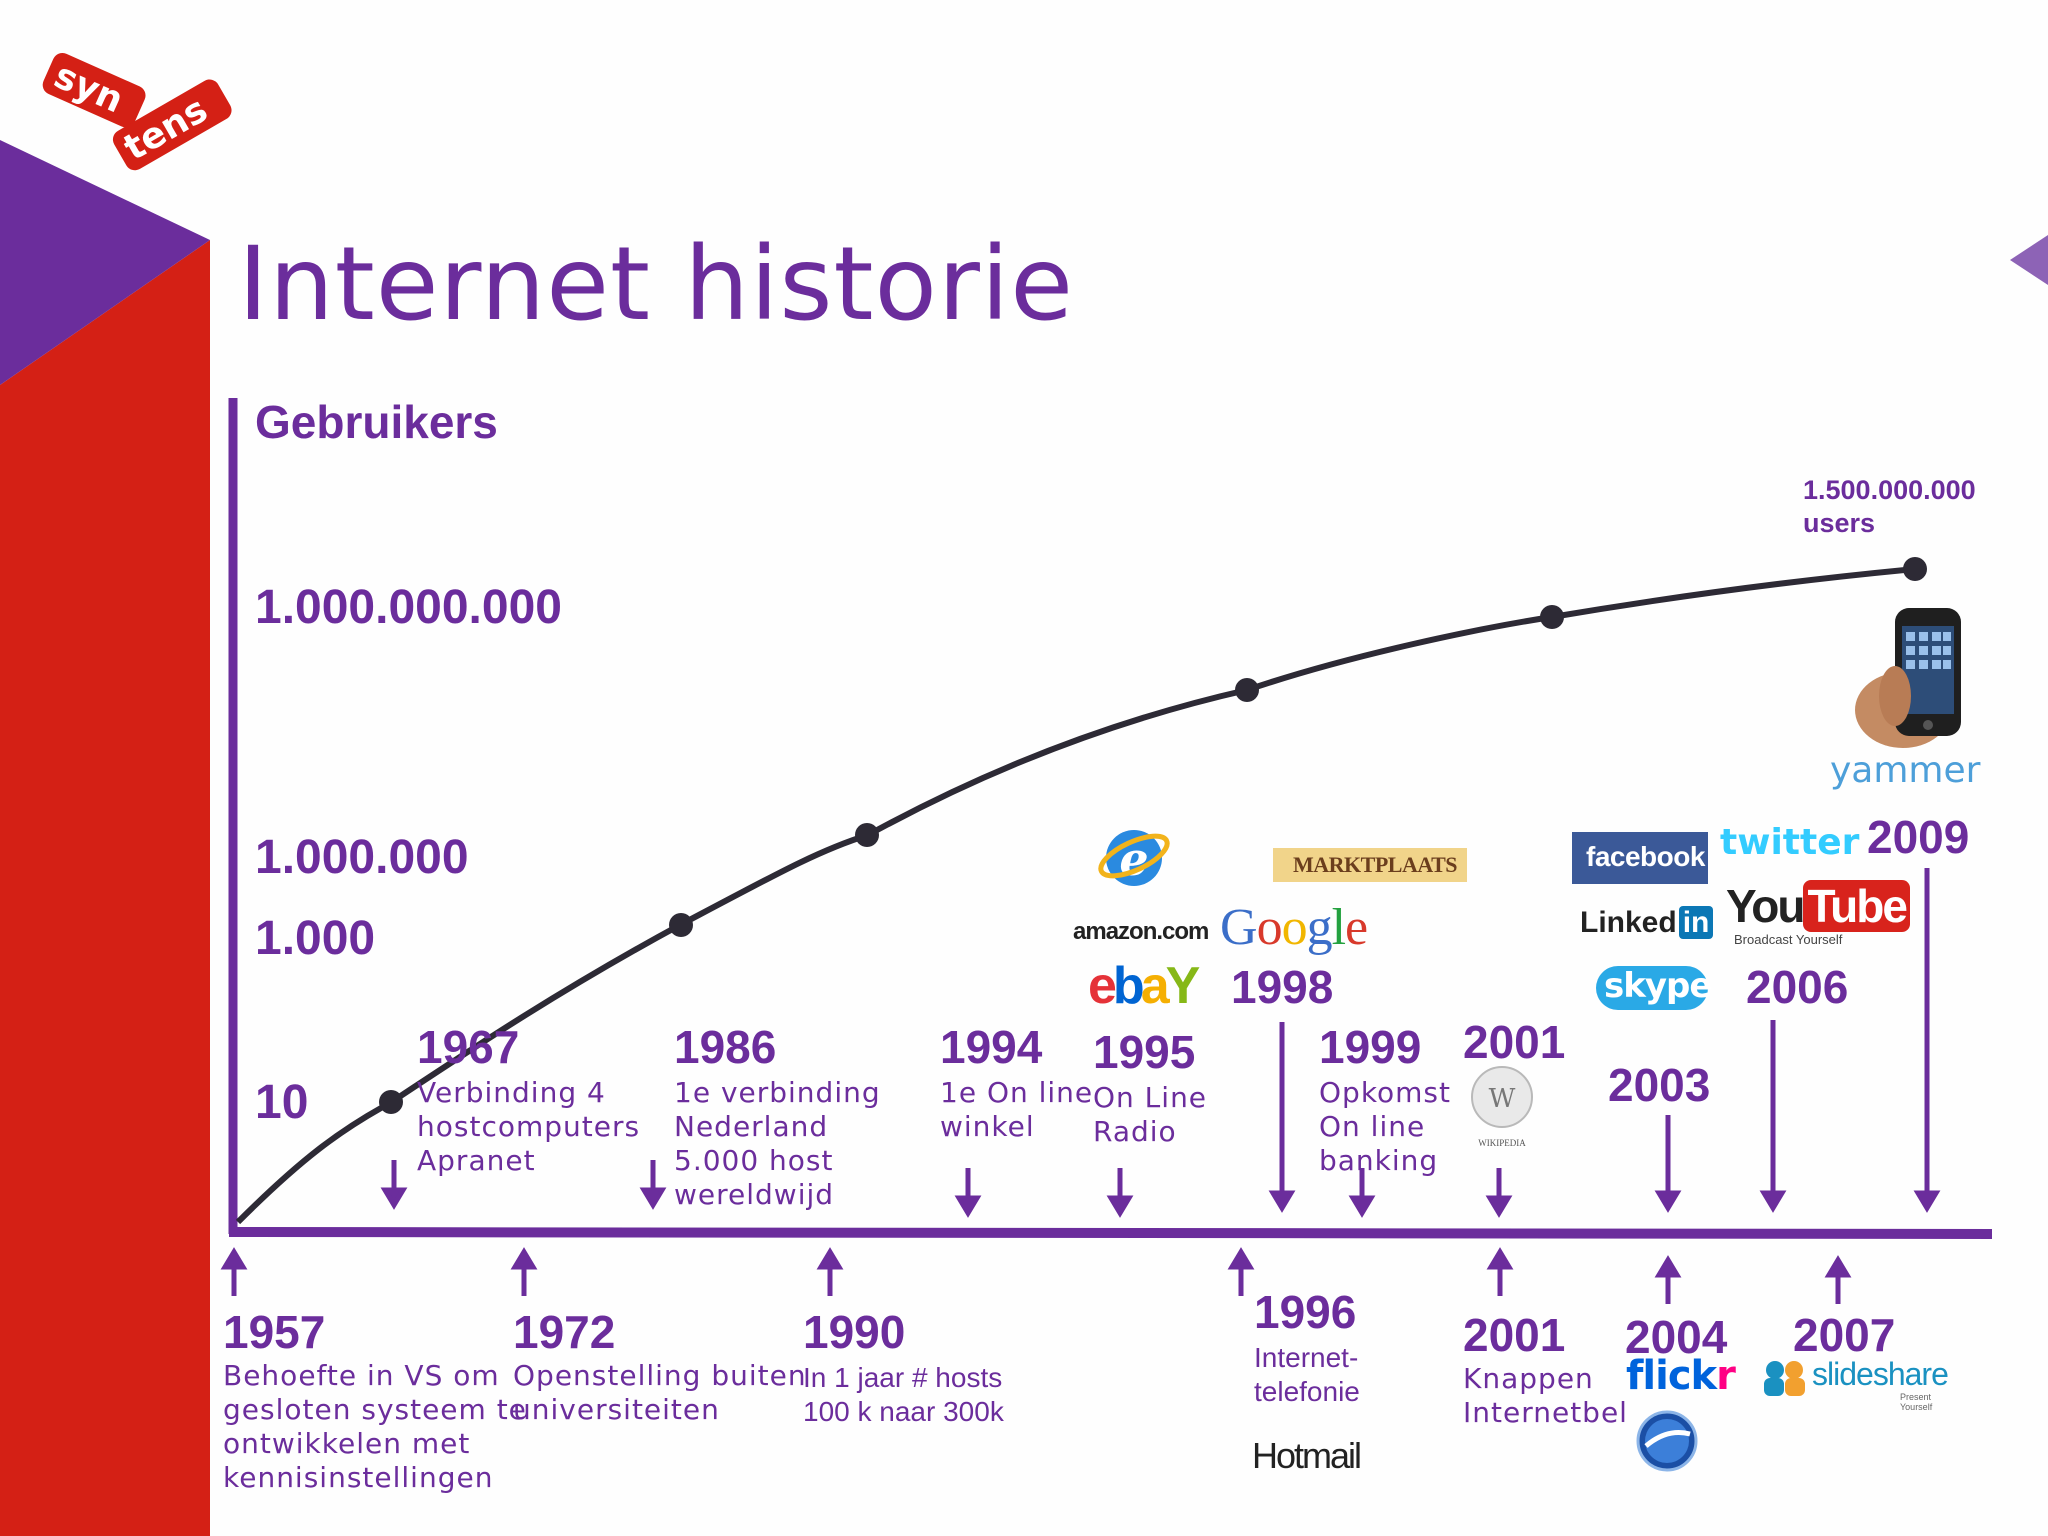 The height and width of the screenshot is (1536, 2048). What do you see at coordinates (903, 1366) in the screenshot?
I see `event-1990: 1990 In 1 jaar # hosts 100 k naar 300k` at bounding box center [903, 1366].